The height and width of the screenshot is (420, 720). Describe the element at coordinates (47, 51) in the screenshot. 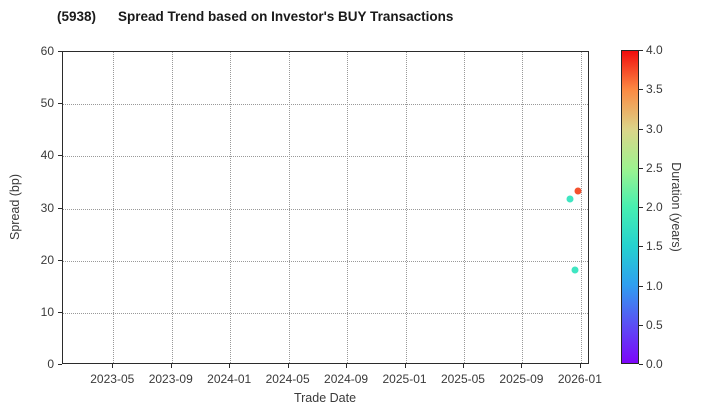

I see `y-tick-label: 60` at that location.